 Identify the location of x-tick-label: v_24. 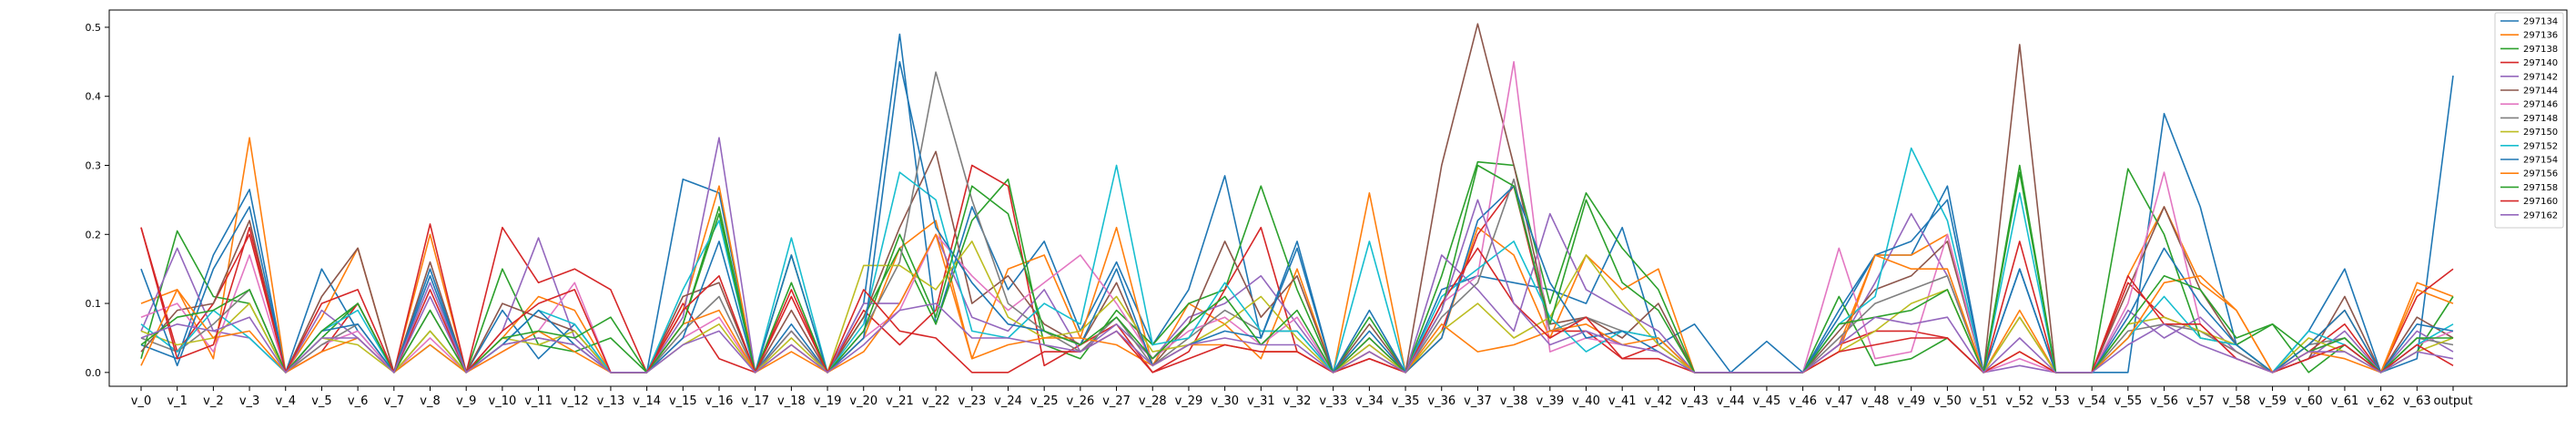
(1008, 401).